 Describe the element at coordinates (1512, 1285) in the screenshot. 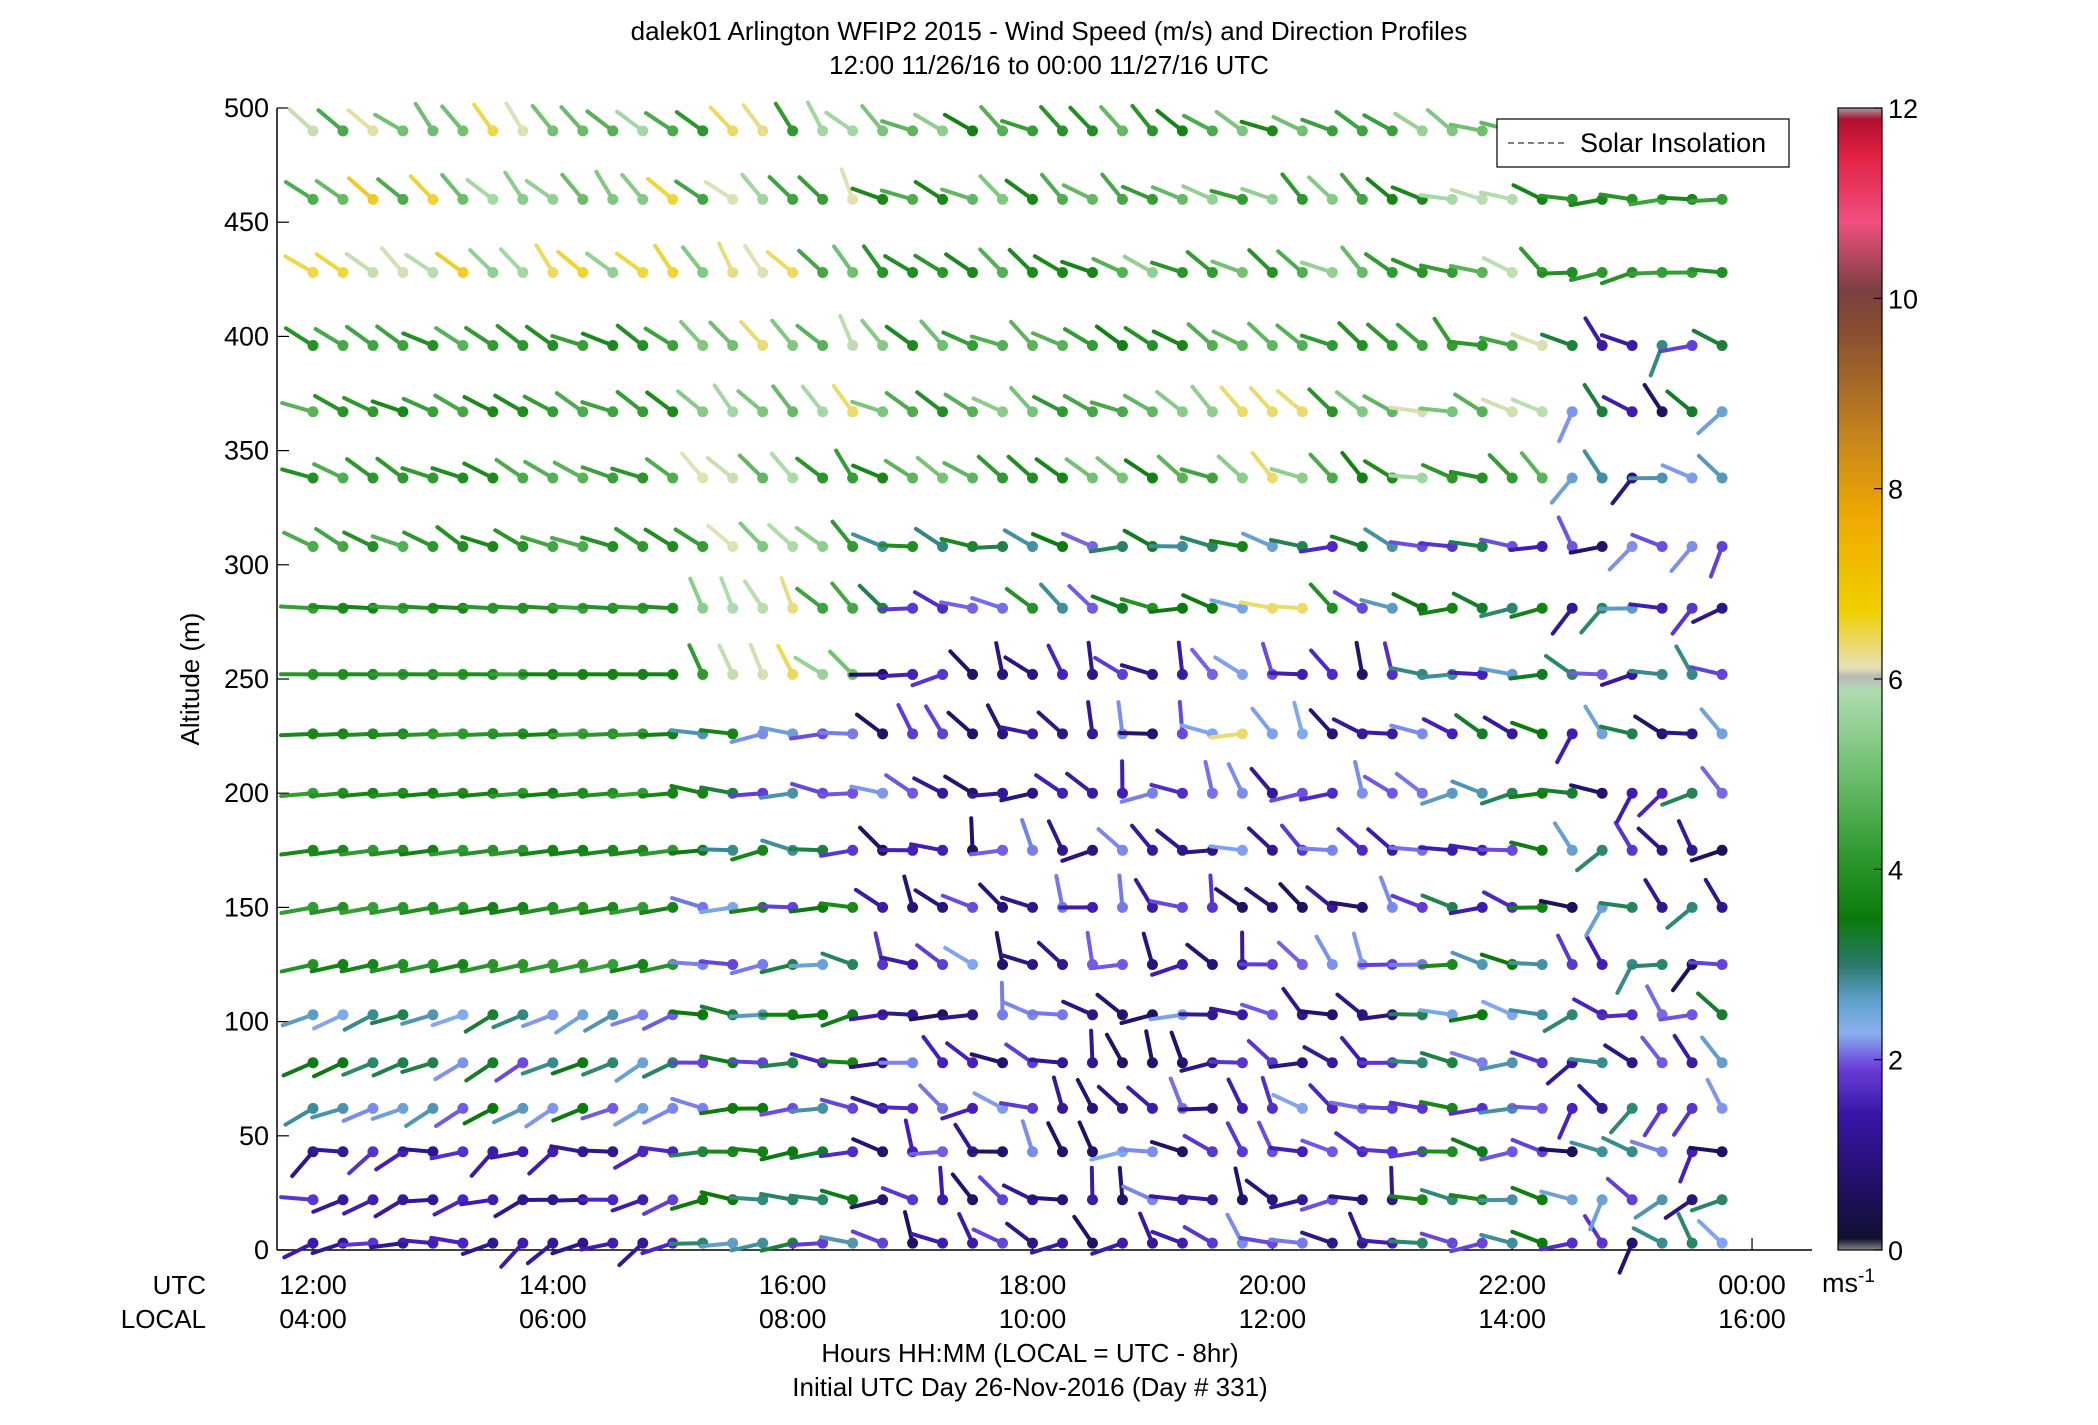

I see `x-tick-label-utc: 22:00` at that location.